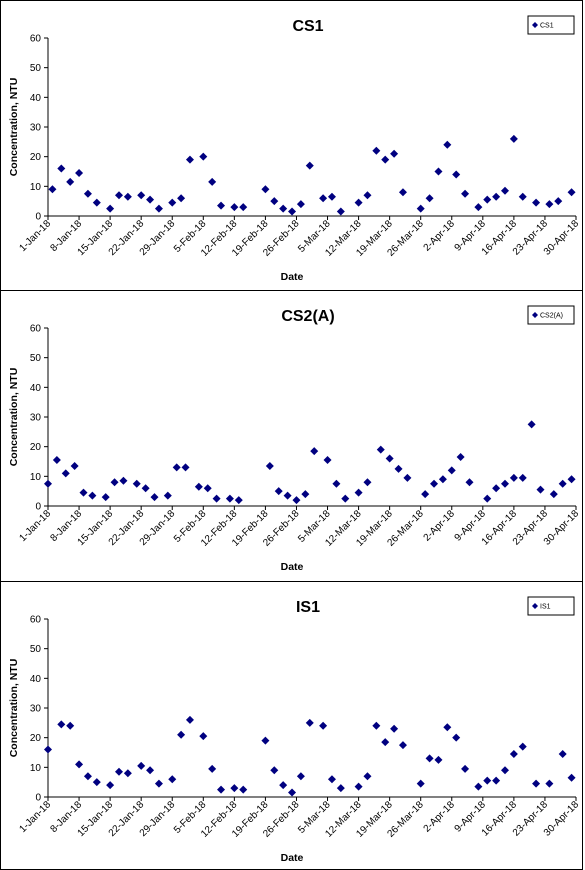 This screenshot has width=585, height=870. Describe the element at coordinates (36, 187) in the screenshot. I see `y-tick-label: 10` at that location.